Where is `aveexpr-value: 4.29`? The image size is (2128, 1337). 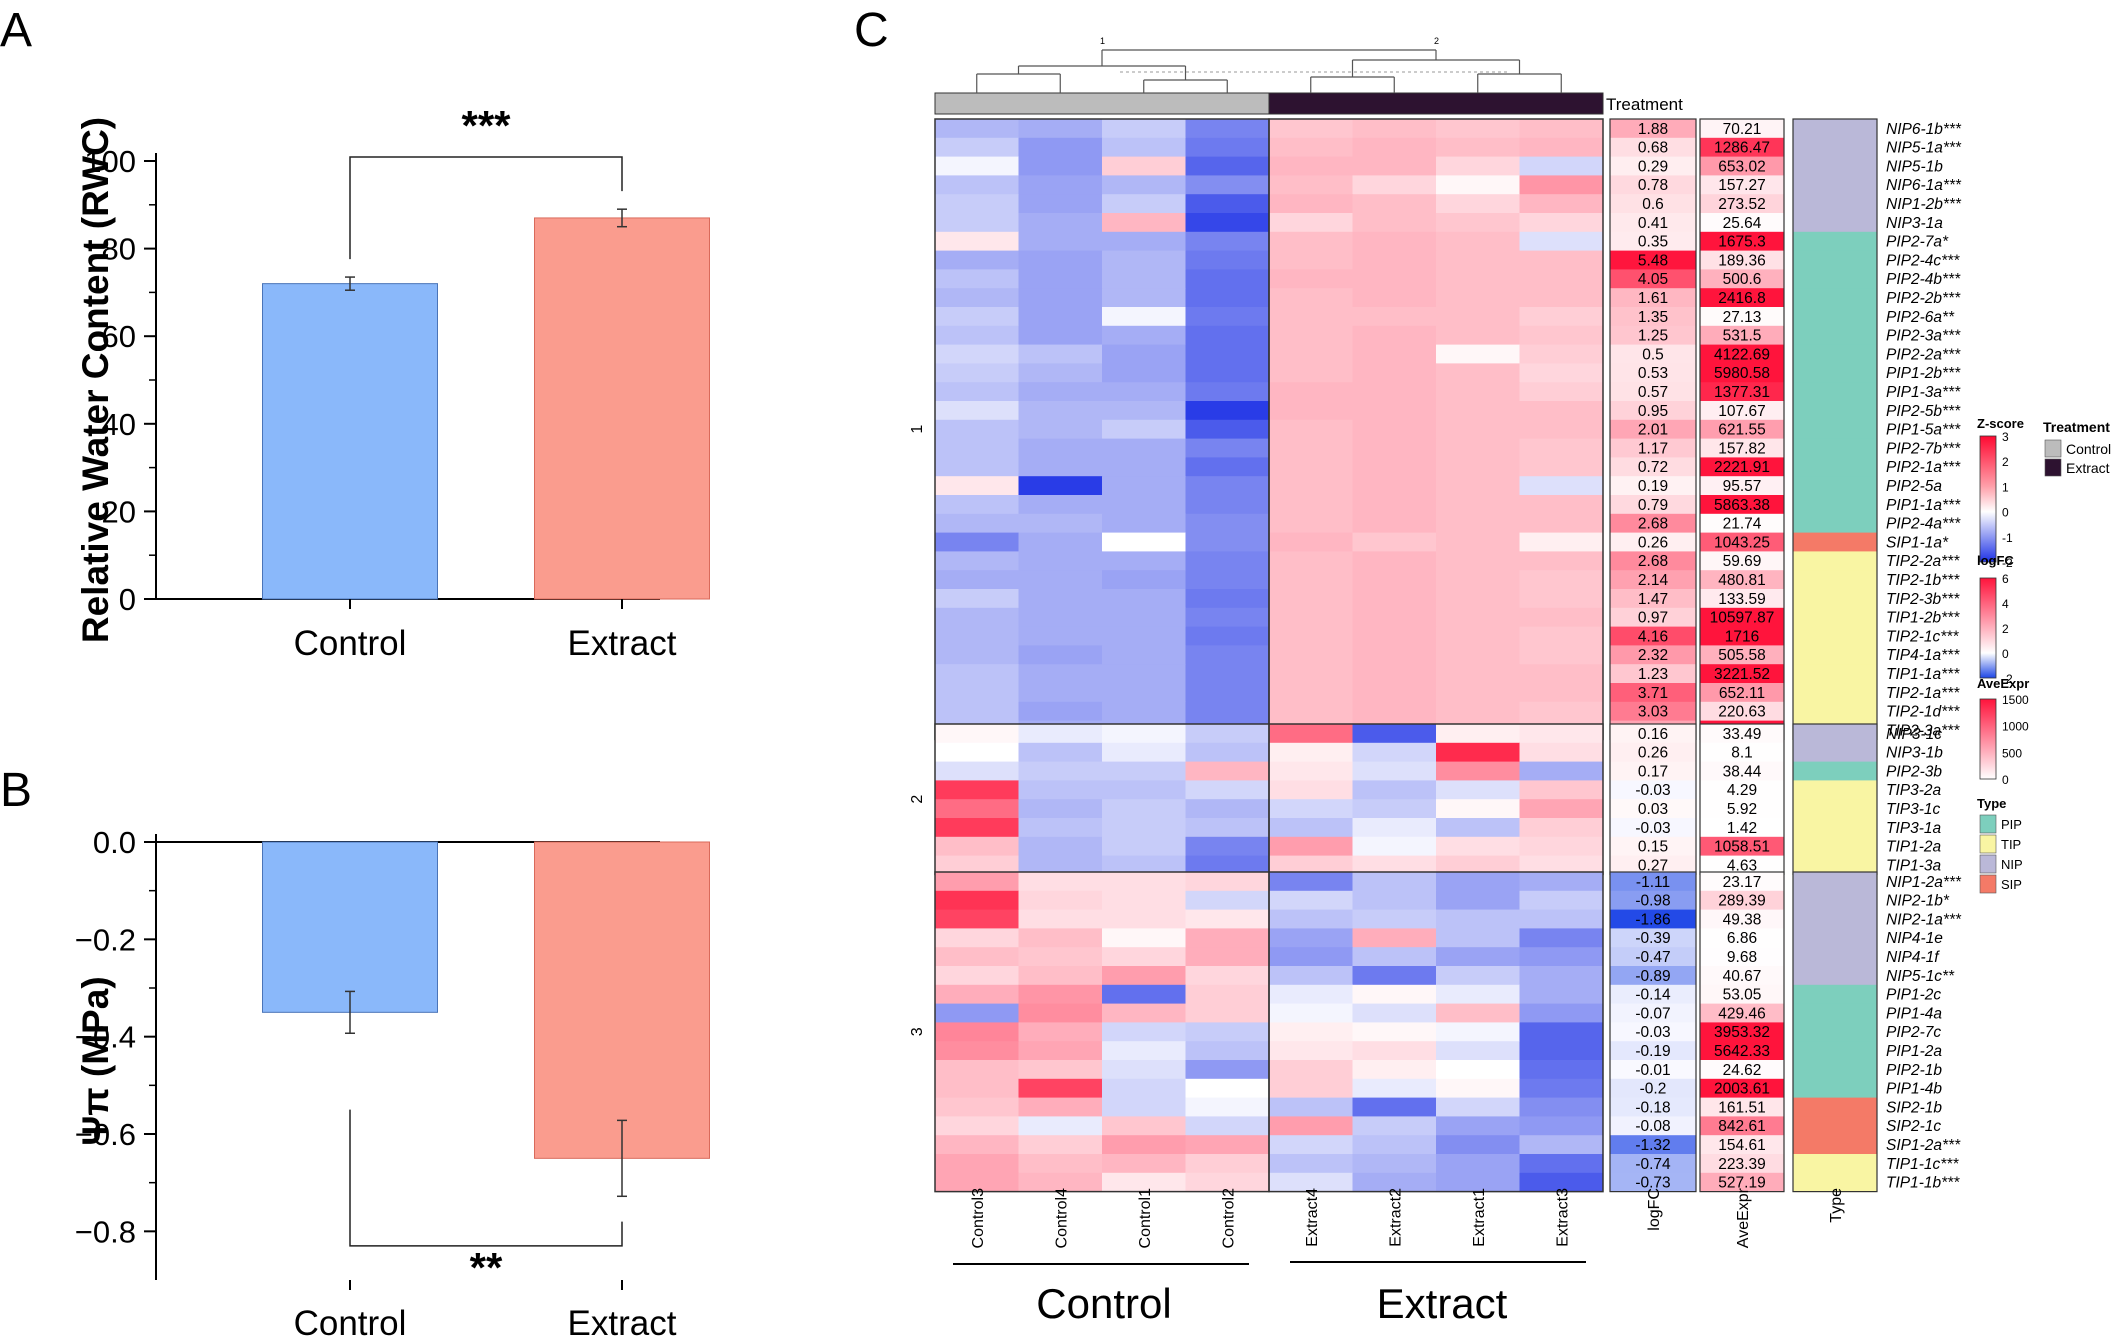
aveexpr-value: 4.29 is located at coordinates (1742, 790).